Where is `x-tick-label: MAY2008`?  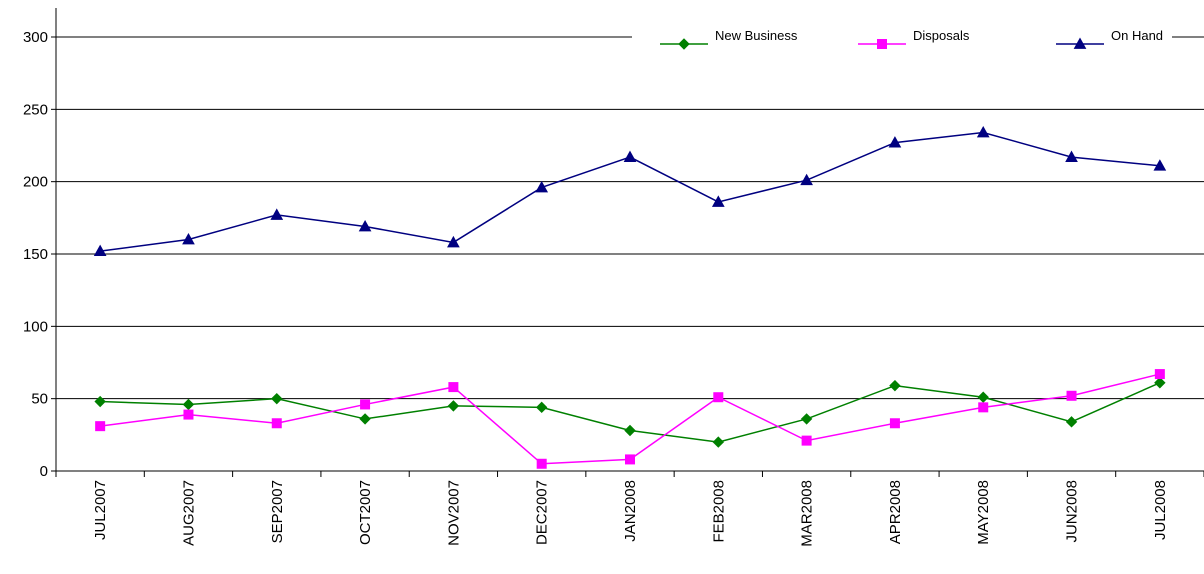
x-tick-label: MAY2008 is located at coordinates (983, 512).